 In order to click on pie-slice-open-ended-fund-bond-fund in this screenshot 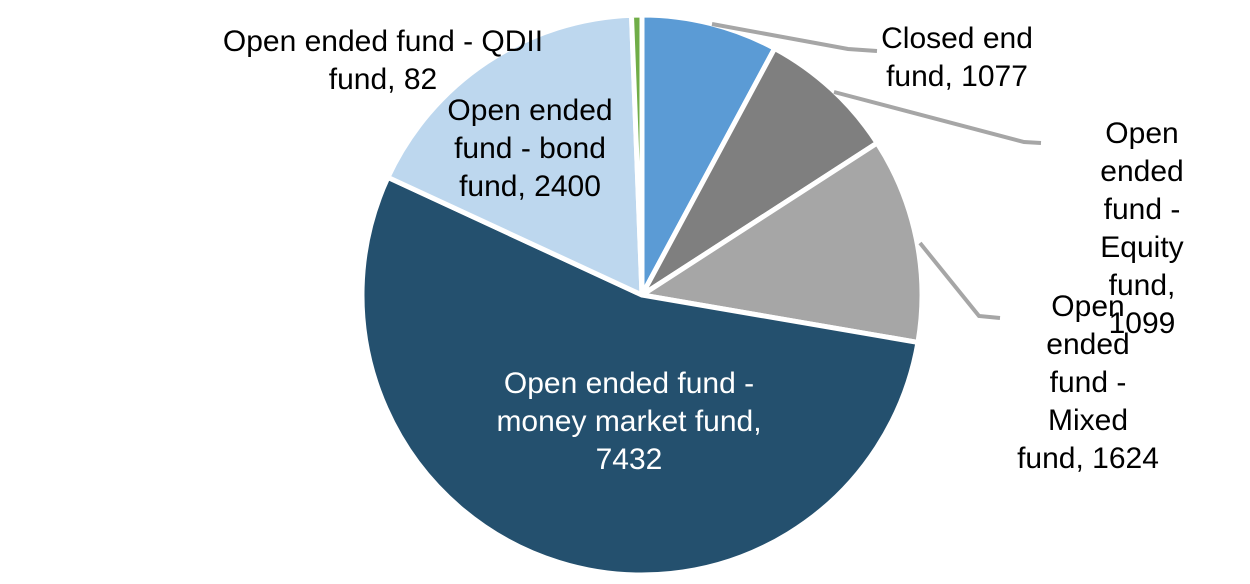, I will do `click(515, 155)`.